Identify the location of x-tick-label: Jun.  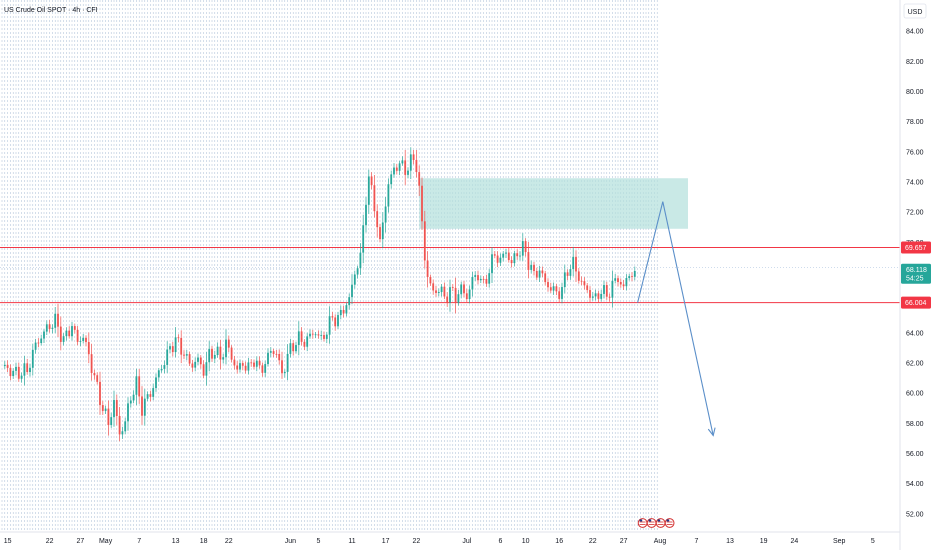
(290, 541).